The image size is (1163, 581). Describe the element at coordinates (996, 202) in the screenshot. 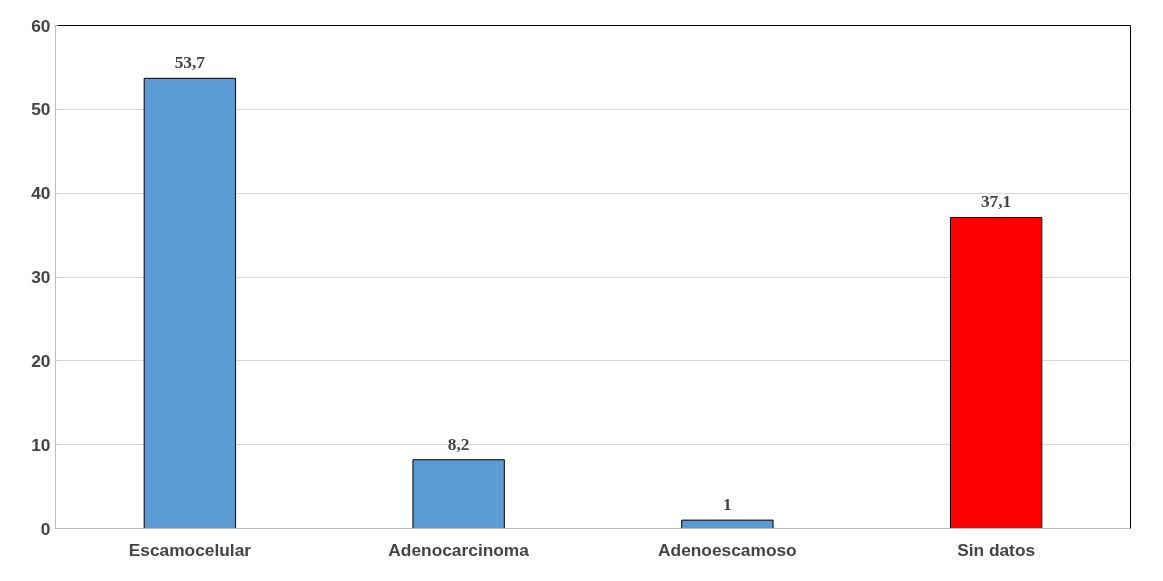

I see `data-label: 37,1` at that location.